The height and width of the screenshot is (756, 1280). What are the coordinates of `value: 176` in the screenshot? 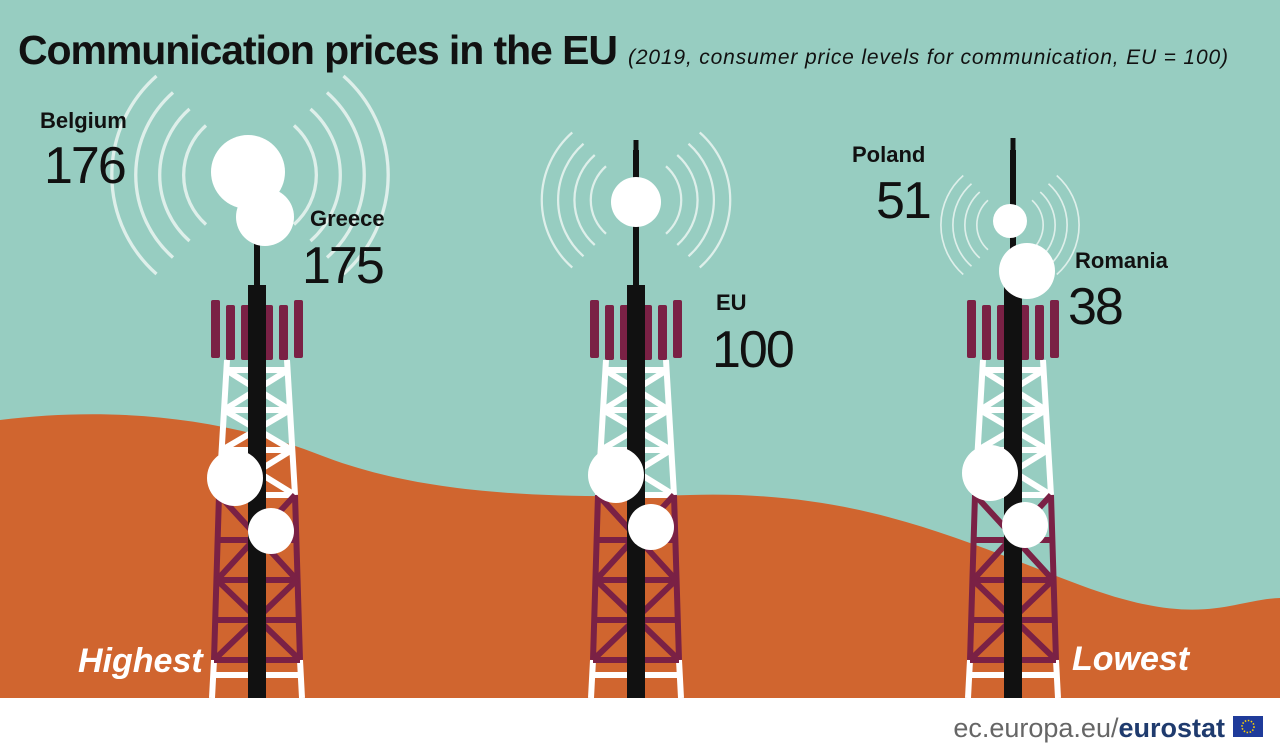 It's located at (84, 166).